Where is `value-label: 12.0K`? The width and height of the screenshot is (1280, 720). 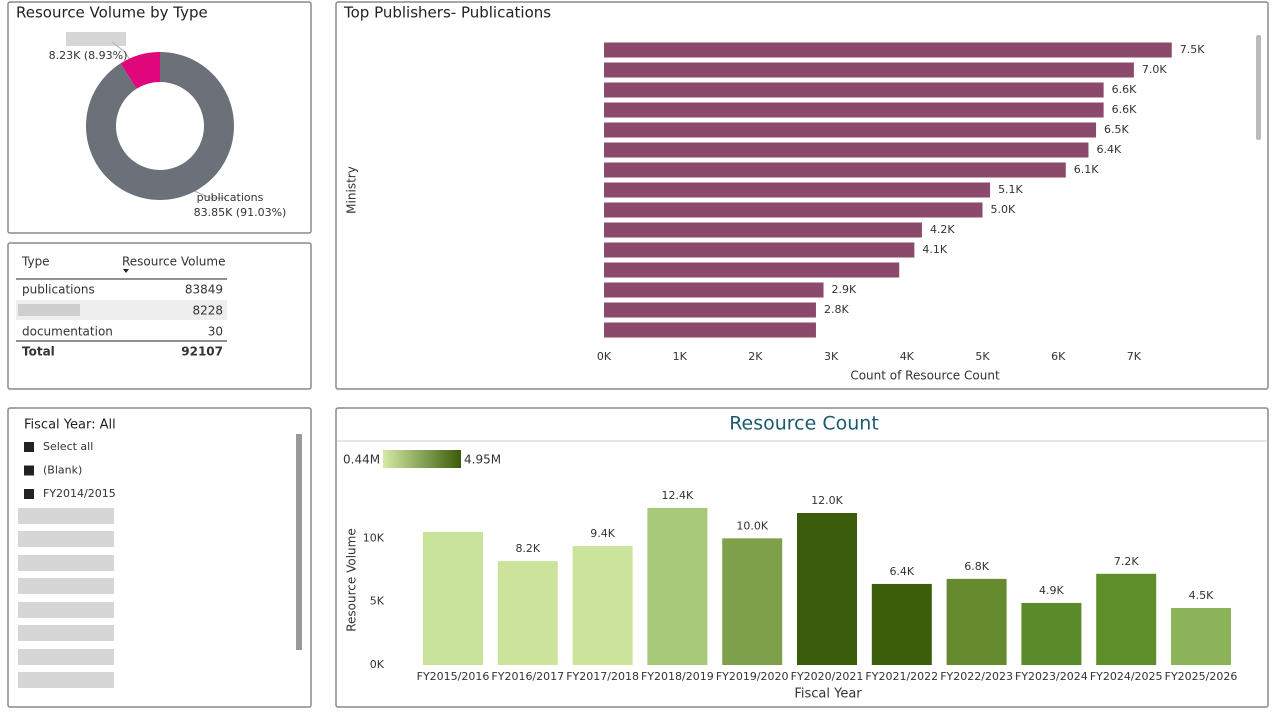 value-label: 12.0K is located at coordinates (827, 500).